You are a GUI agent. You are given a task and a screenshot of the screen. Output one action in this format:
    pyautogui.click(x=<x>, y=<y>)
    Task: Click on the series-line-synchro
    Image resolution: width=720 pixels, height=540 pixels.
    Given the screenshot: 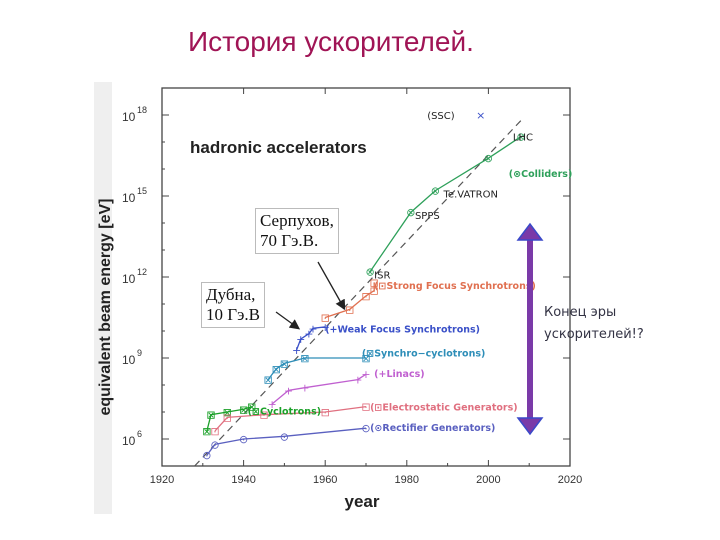 What is the action you would take?
    pyautogui.click(x=316, y=368)
    